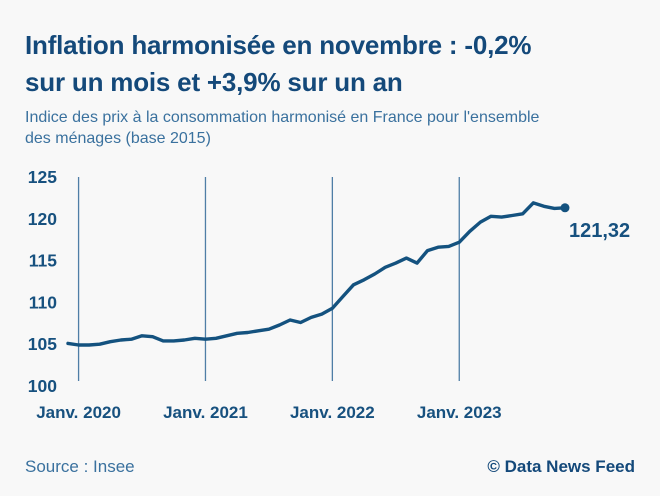 The width and height of the screenshot is (660, 496). I want to click on y-tick-label-125: 125, so click(42, 177).